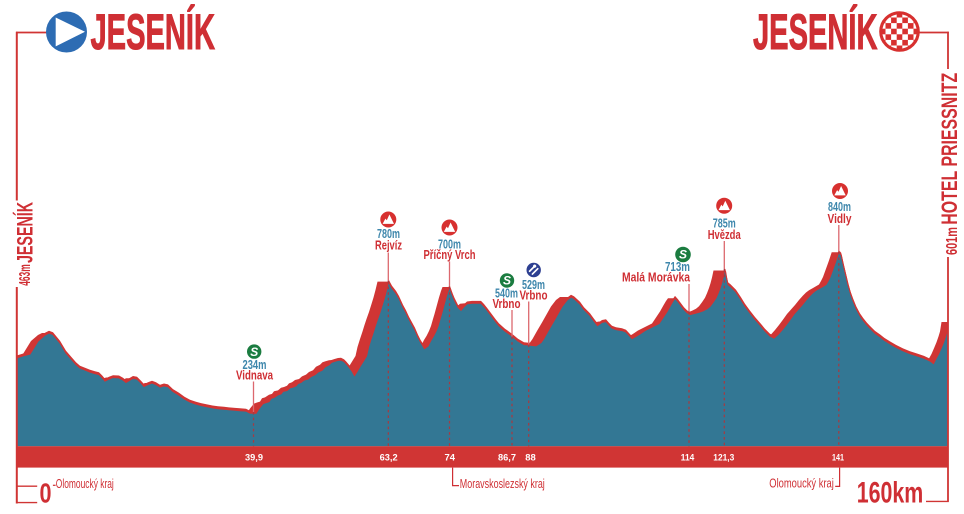 This screenshot has width=964, height=514. Describe the element at coordinates (724, 224) in the screenshot. I see `svg-text: 785m` at that location.